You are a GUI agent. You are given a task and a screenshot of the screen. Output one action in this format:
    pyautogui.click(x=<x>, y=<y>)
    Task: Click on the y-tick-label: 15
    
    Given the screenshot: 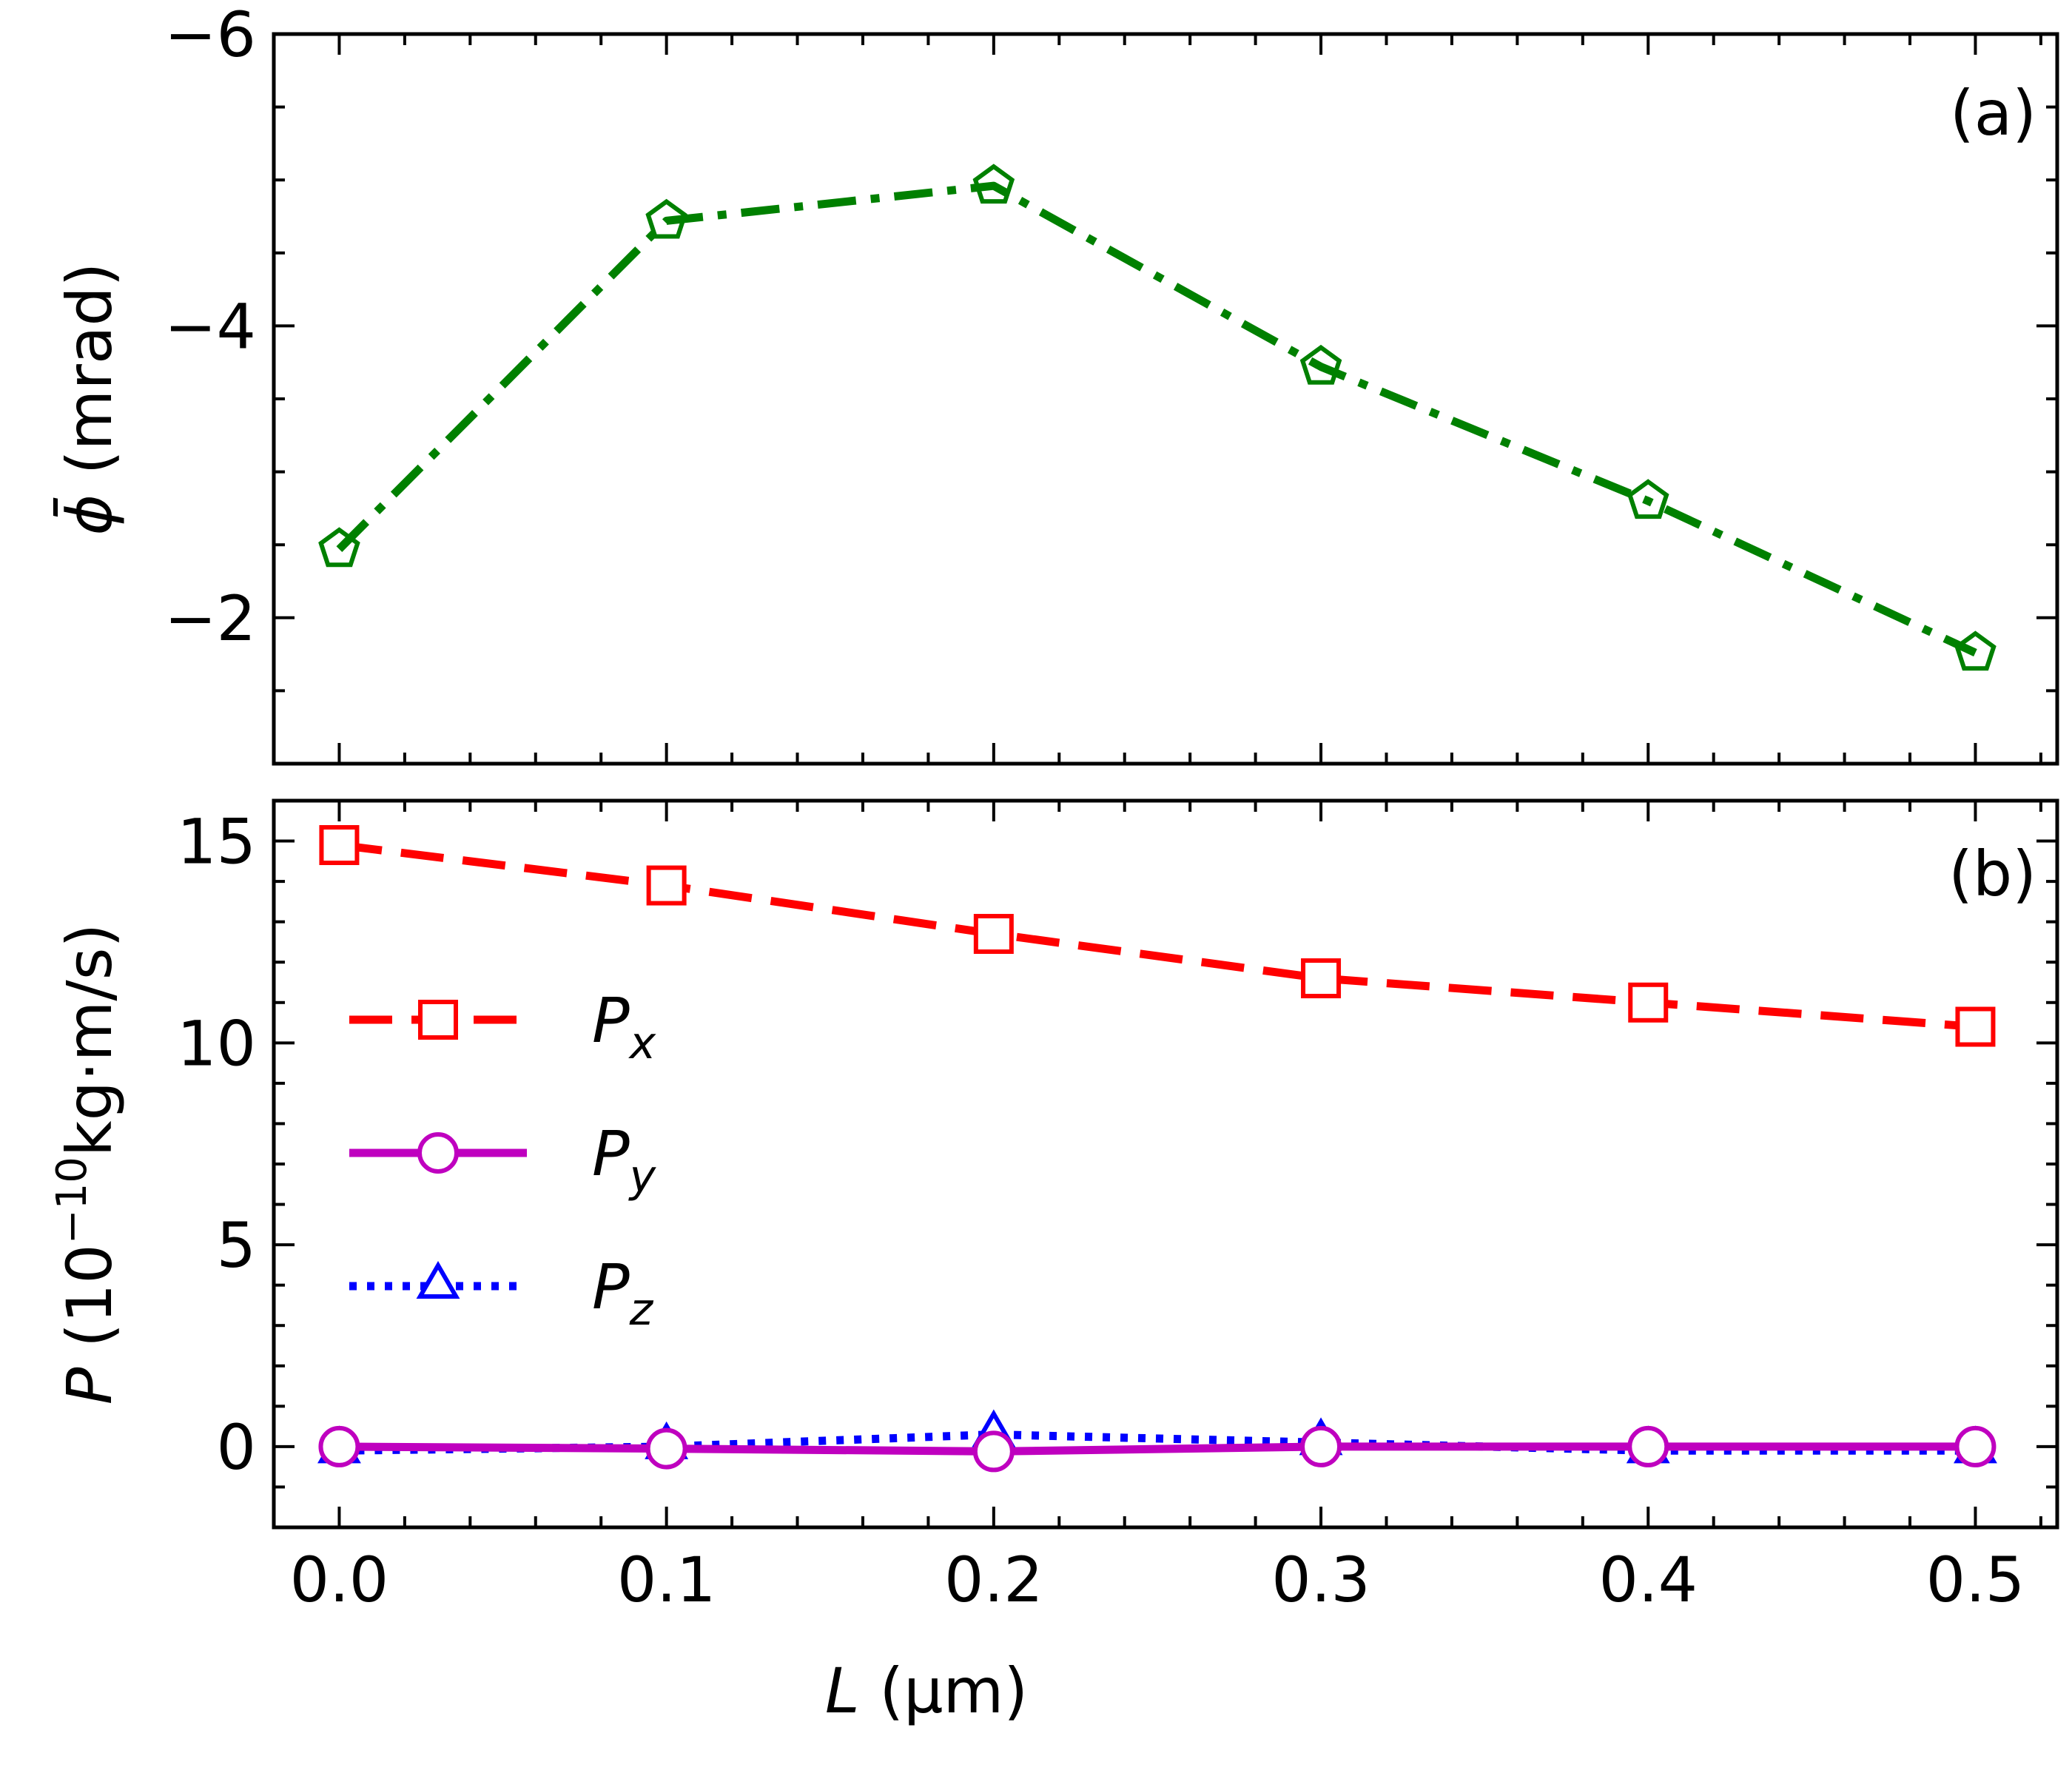 What is the action you would take?
    pyautogui.click(x=216, y=842)
    